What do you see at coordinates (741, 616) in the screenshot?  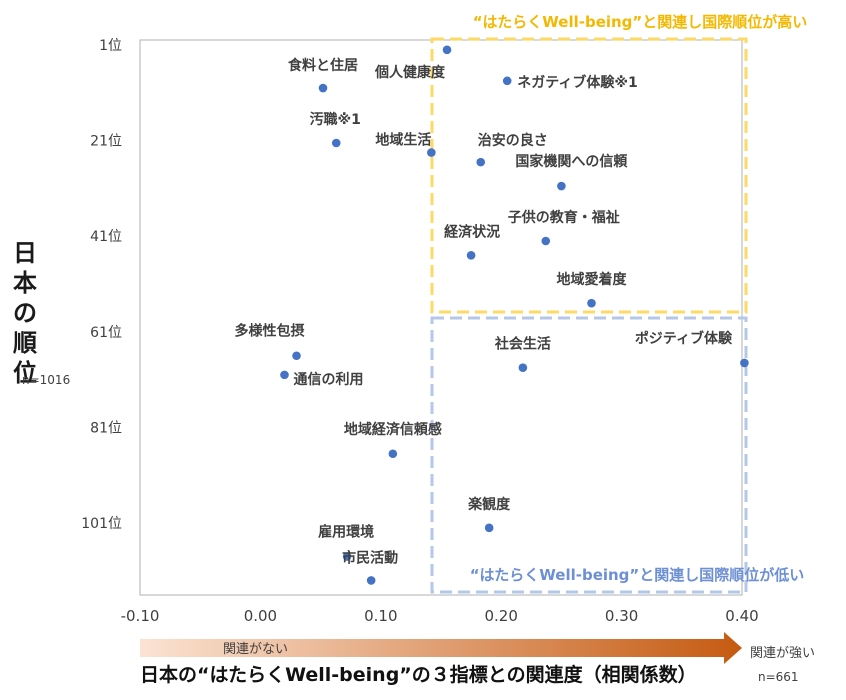 I see `x-tick-label: 0.40` at bounding box center [741, 616].